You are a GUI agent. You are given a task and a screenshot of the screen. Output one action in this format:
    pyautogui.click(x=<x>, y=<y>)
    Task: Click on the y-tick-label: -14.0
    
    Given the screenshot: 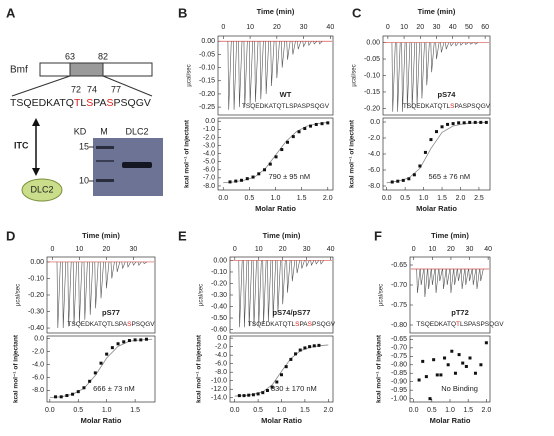 What is the action you would take?
    pyautogui.click(x=219, y=398)
    